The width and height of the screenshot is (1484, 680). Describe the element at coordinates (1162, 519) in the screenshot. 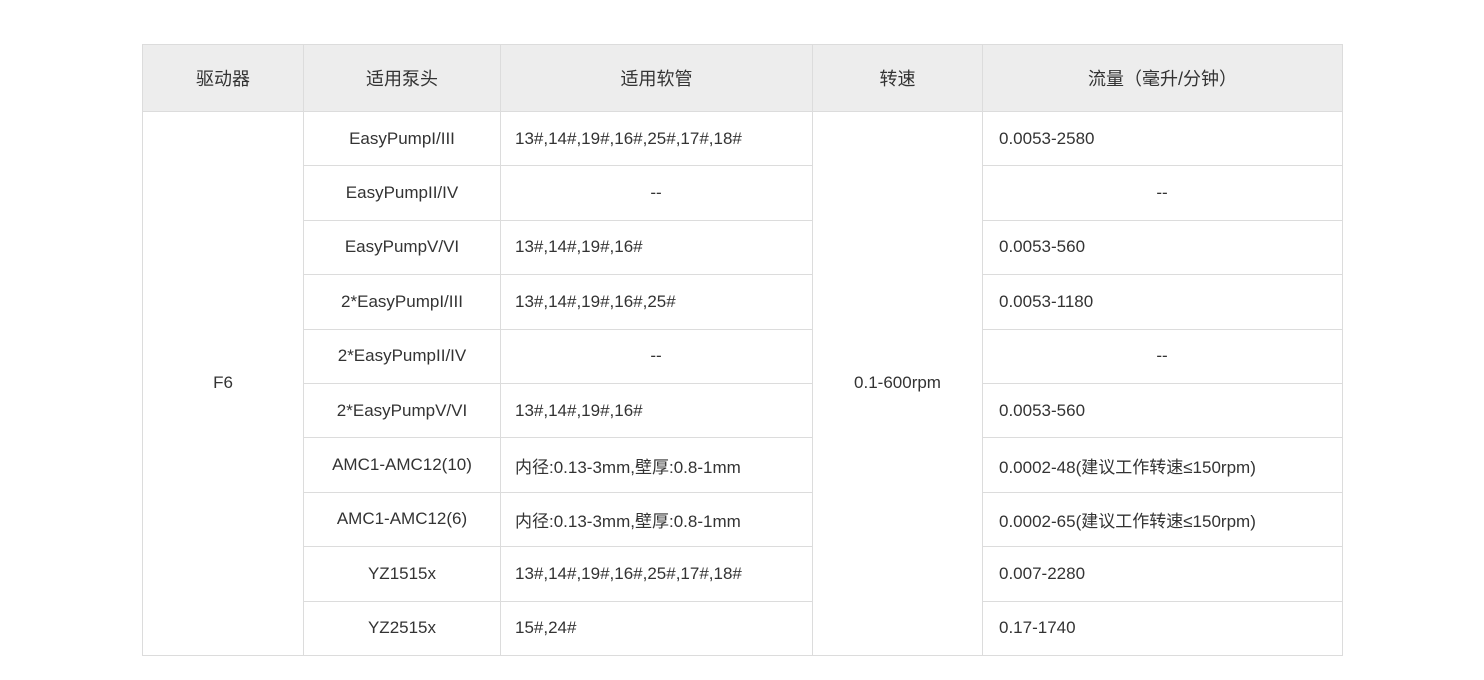

I see `flow-cell: 0.0002-65(建议工作转速≤150rpm)` at that location.